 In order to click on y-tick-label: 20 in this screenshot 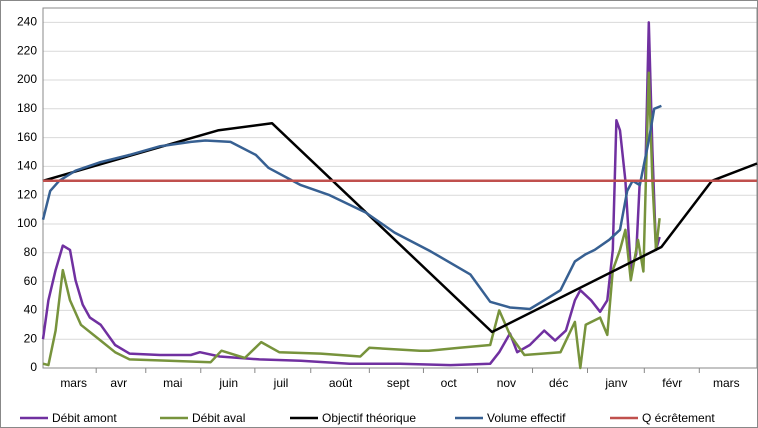, I will do `click(31, 338)`.